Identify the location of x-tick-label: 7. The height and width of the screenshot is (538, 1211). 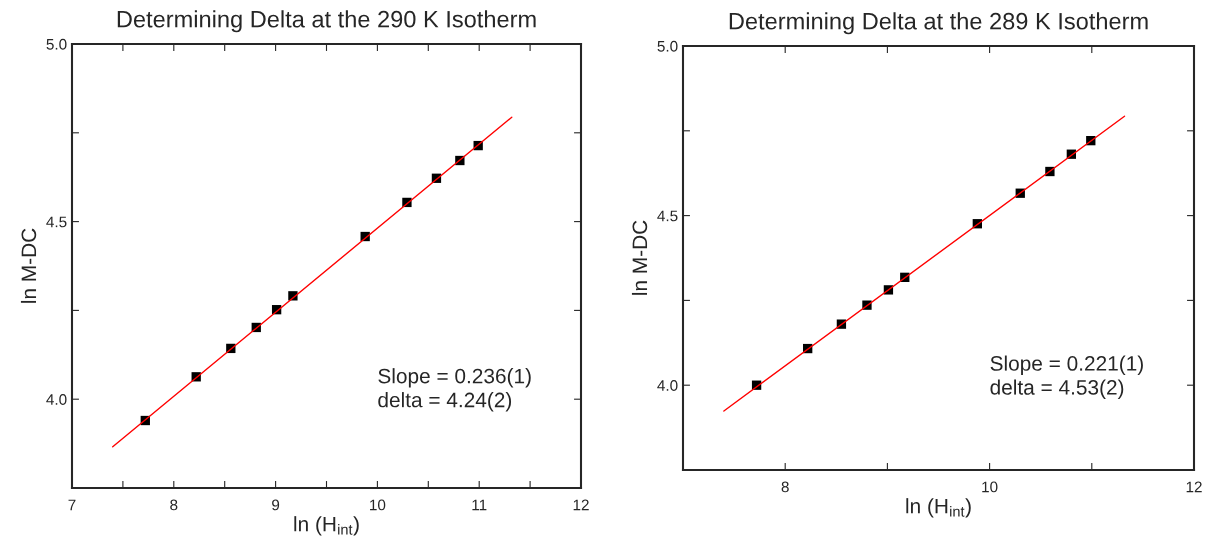
(72, 505).